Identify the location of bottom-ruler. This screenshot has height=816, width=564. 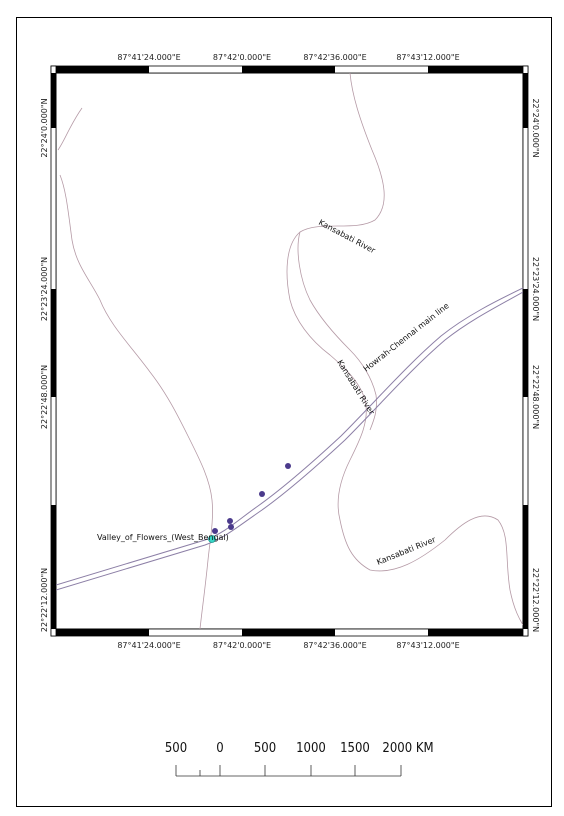
(289, 632).